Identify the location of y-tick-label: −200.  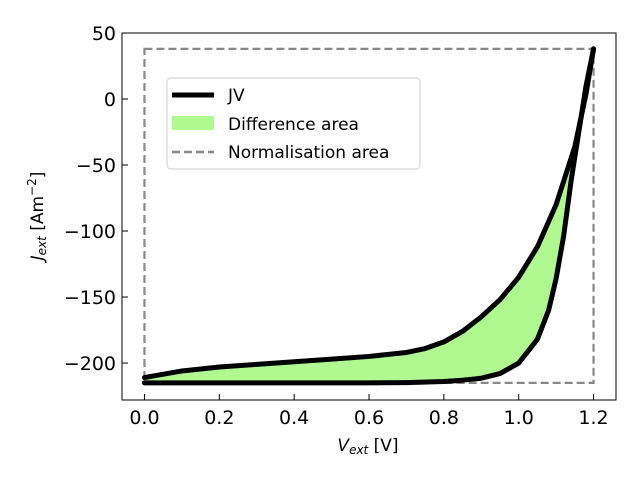
(90, 364).